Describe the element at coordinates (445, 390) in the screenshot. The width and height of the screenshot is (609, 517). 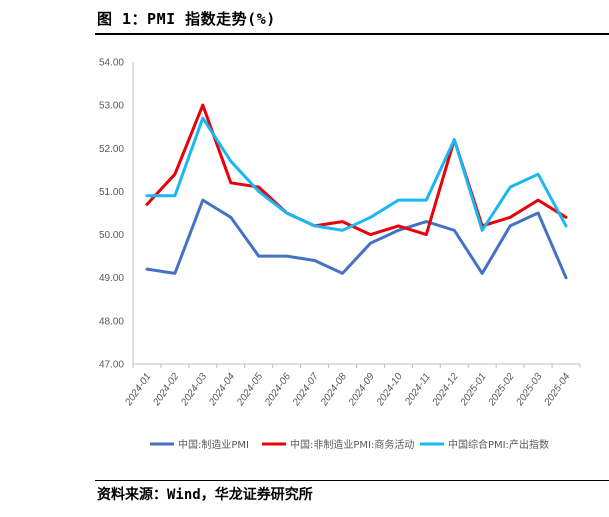
I see `x-tick-label: 2024-12` at that location.